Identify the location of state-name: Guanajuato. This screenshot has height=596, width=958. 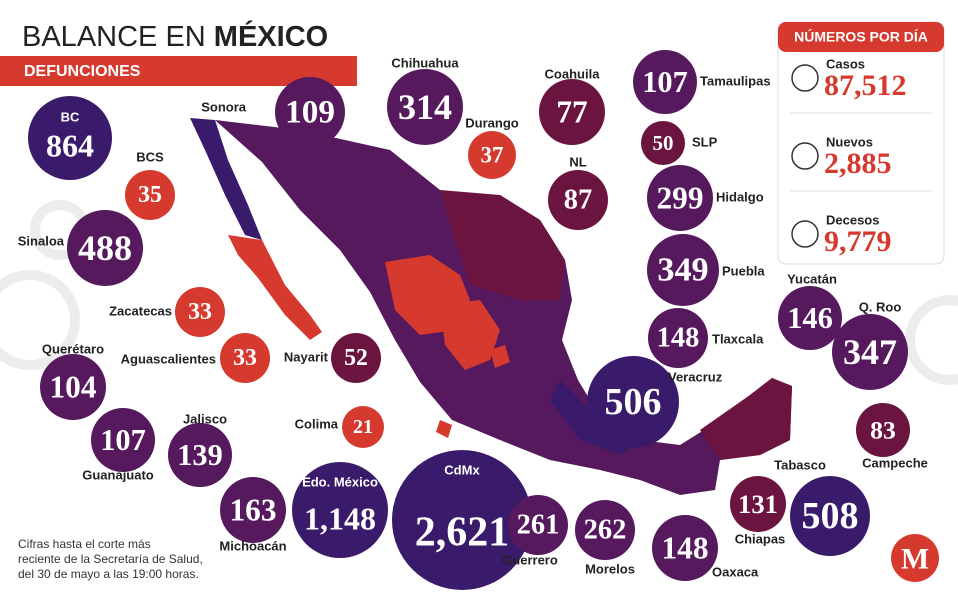
(118, 474).